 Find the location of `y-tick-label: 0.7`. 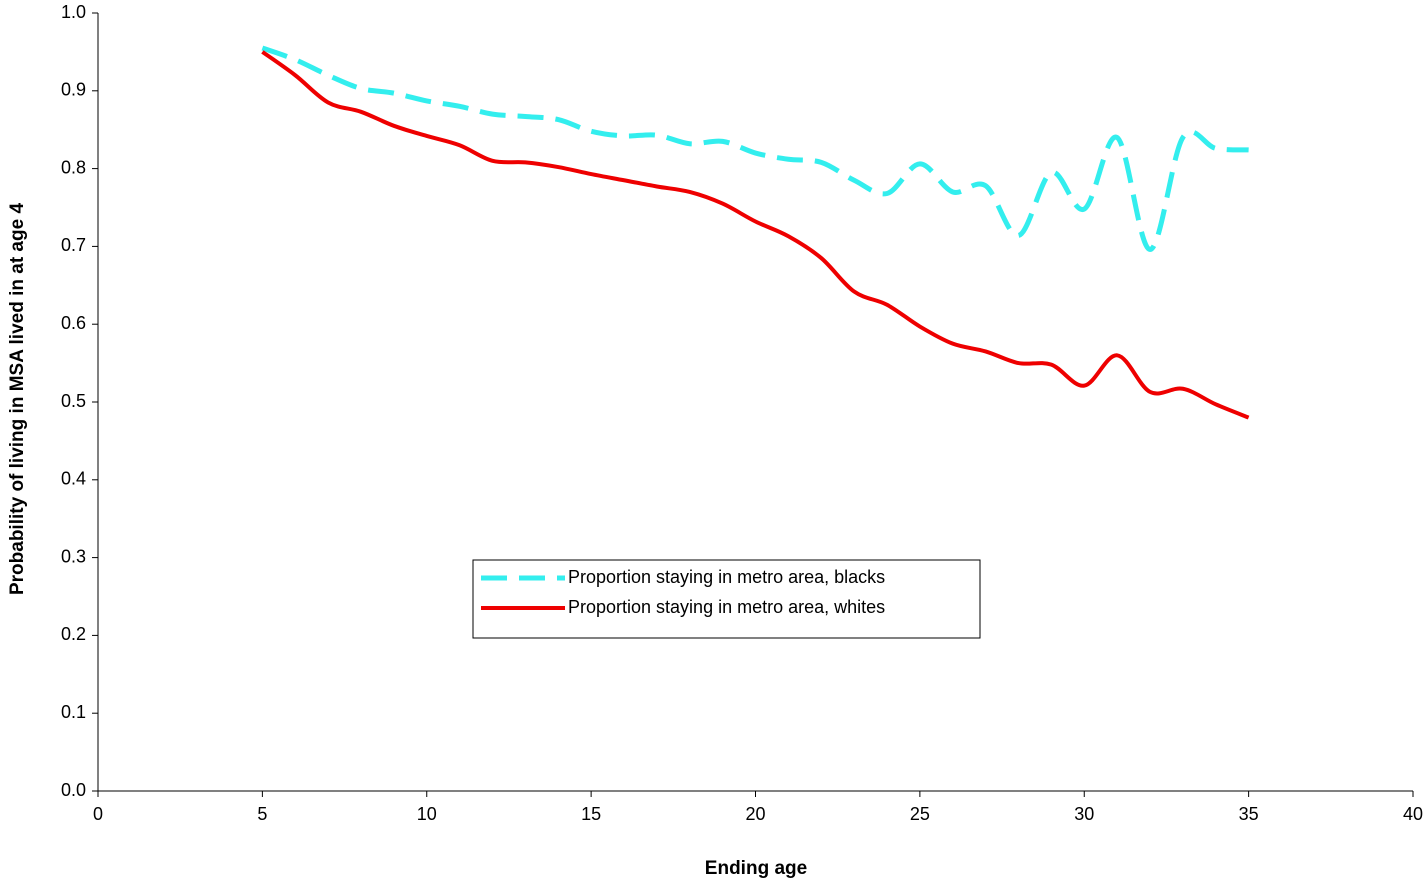

y-tick-label: 0.7 is located at coordinates (73, 245).